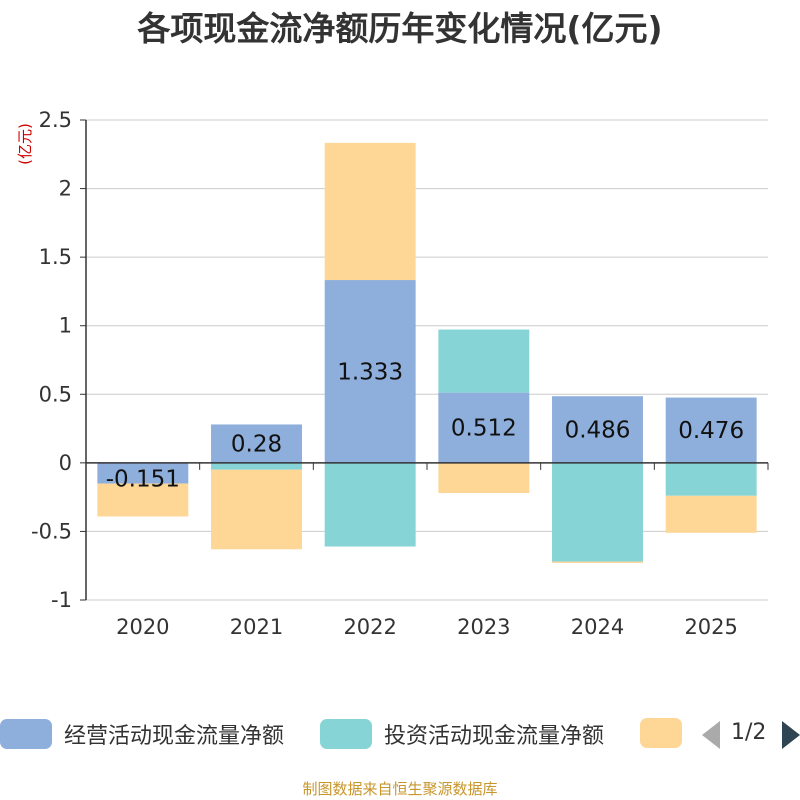  What do you see at coordinates (256, 509) in the screenshot?
I see `bar-2-2021` at bounding box center [256, 509].